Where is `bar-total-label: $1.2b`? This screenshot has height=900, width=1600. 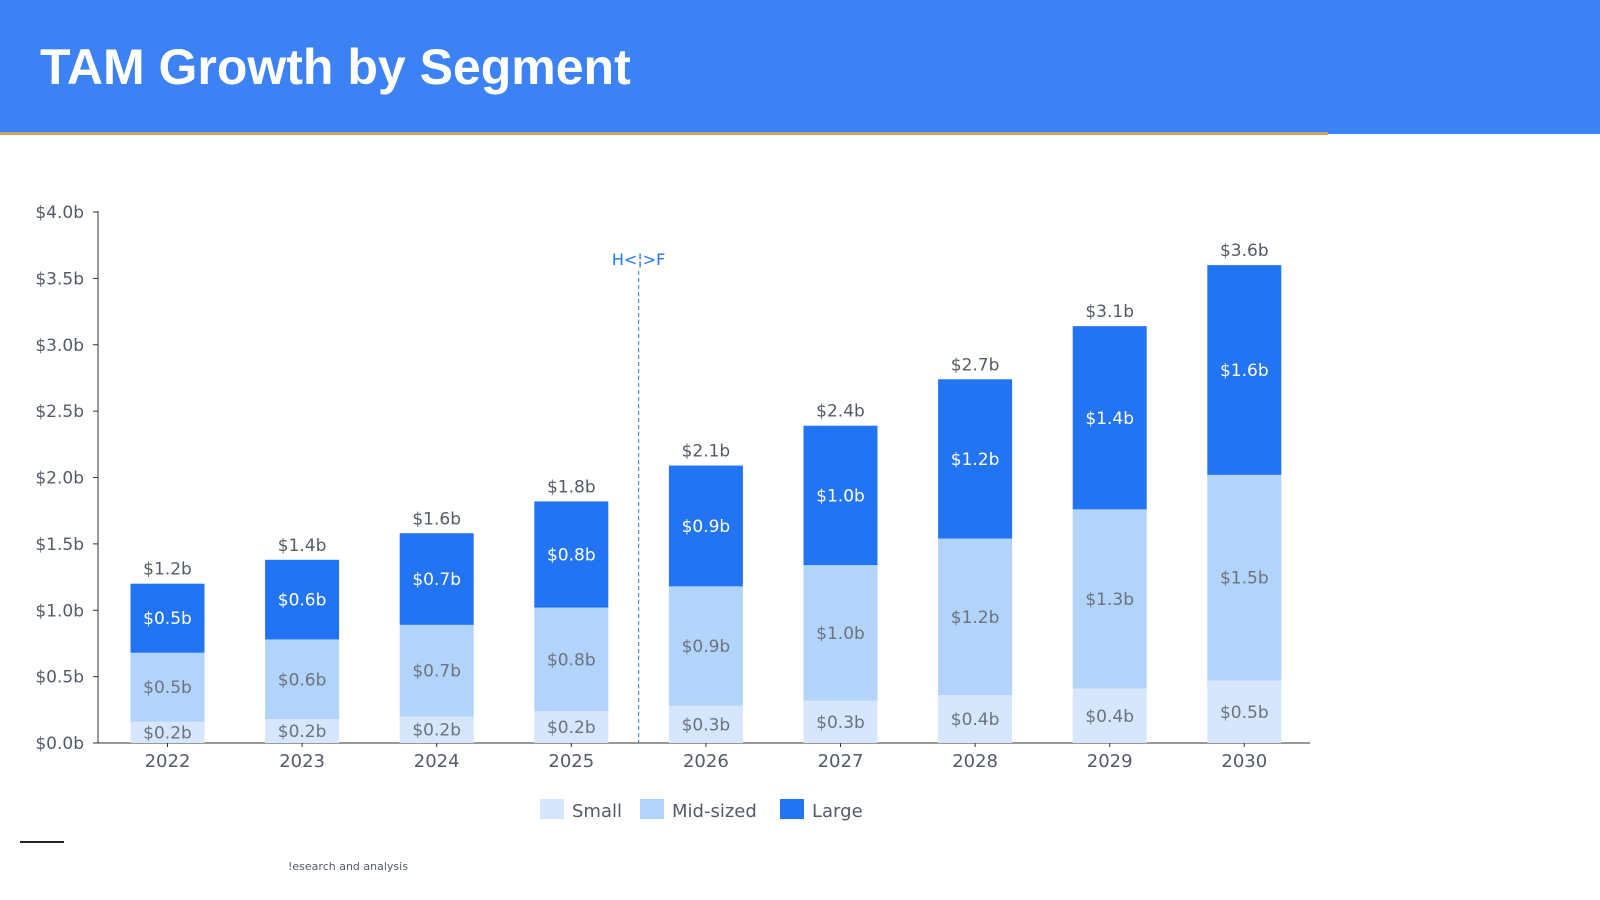
bar-total-label: $1.2b is located at coordinates (167, 570).